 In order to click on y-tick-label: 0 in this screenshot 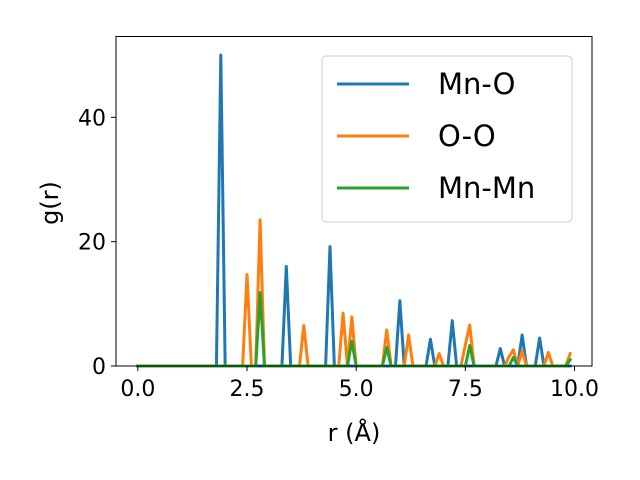, I will do `click(99, 367)`.